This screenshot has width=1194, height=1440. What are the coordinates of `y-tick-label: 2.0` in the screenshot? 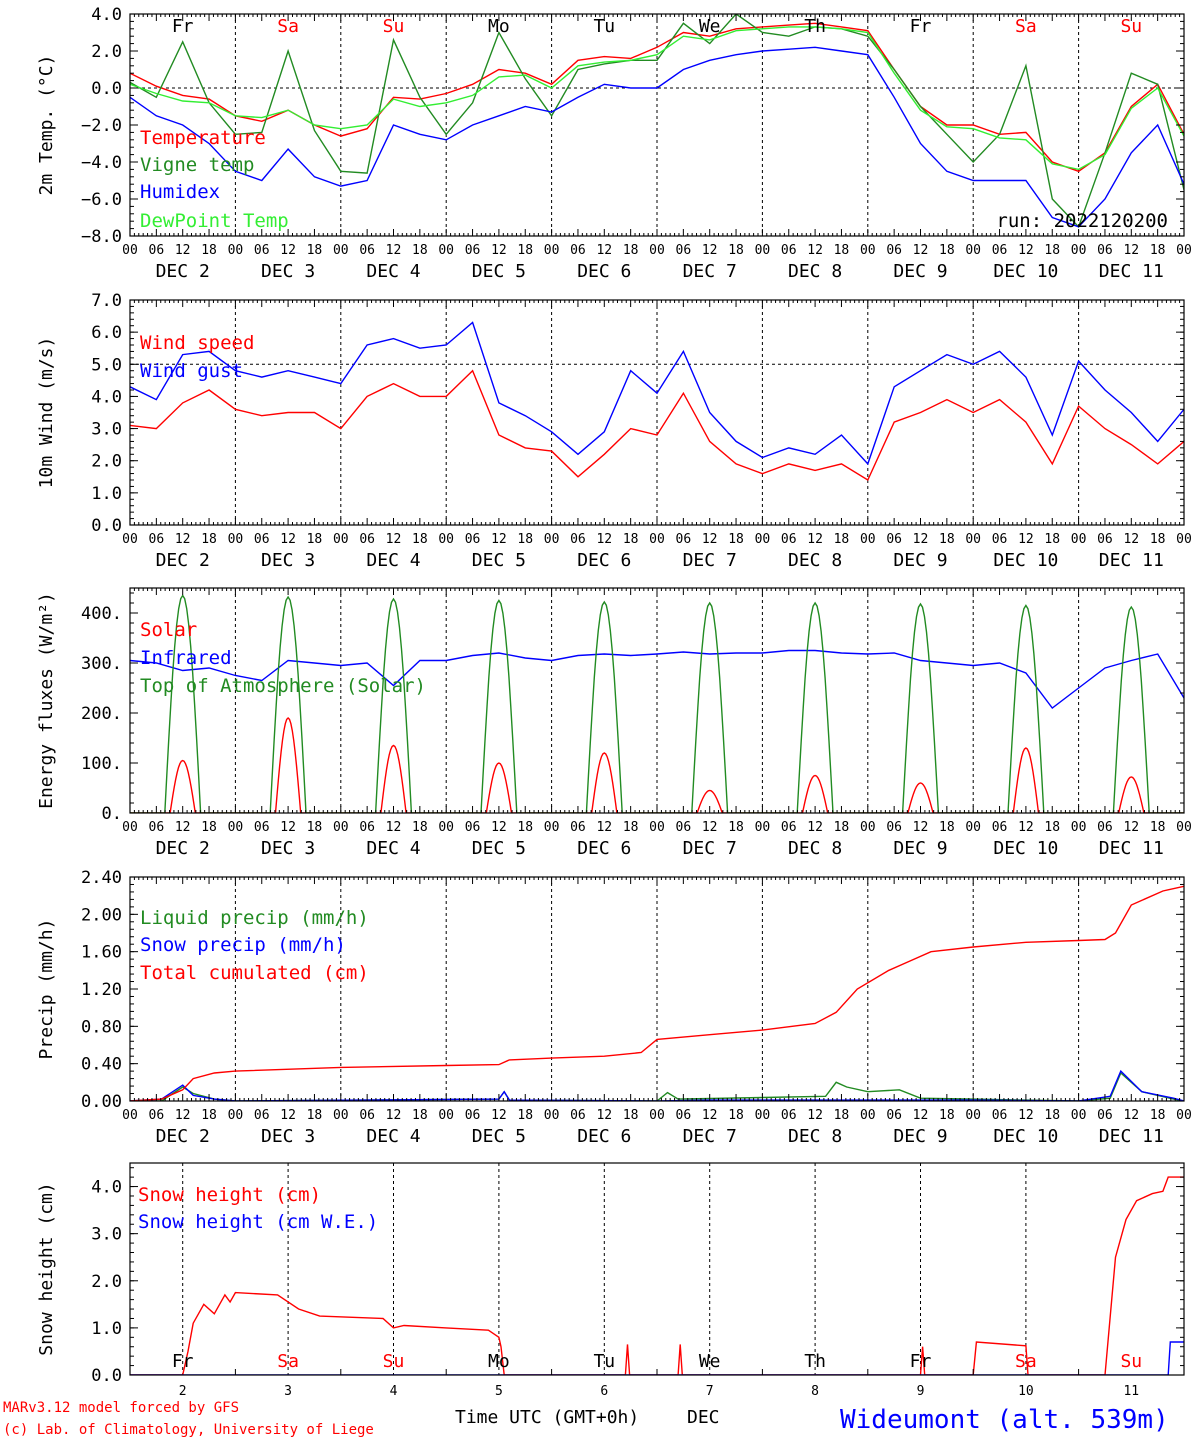 It's located at (106, 462).